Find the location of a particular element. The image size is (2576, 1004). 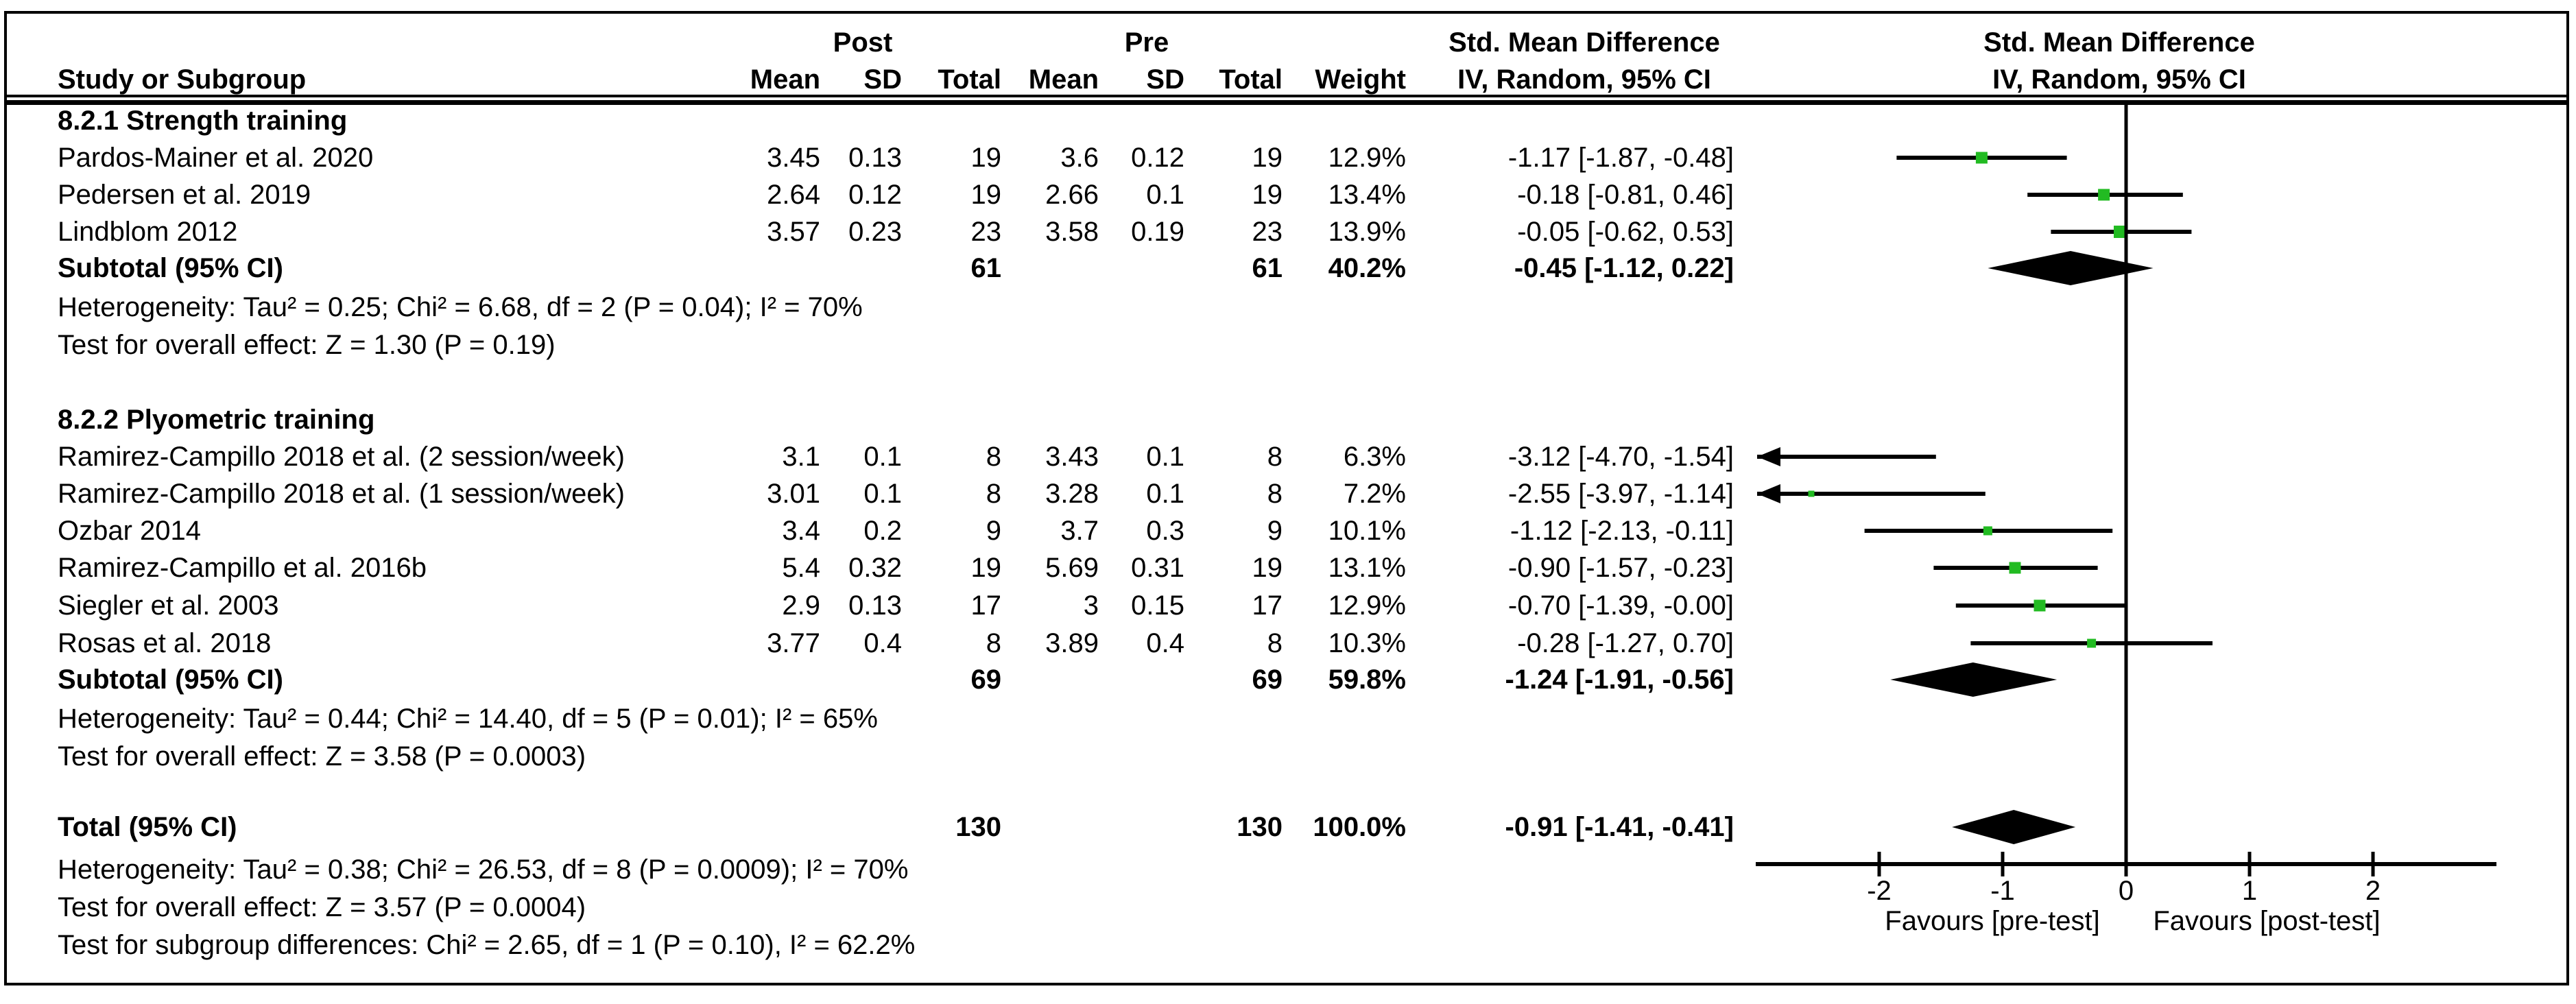

plot-header-effect-method: IV, Random, 95% CI is located at coordinates (2119, 79).